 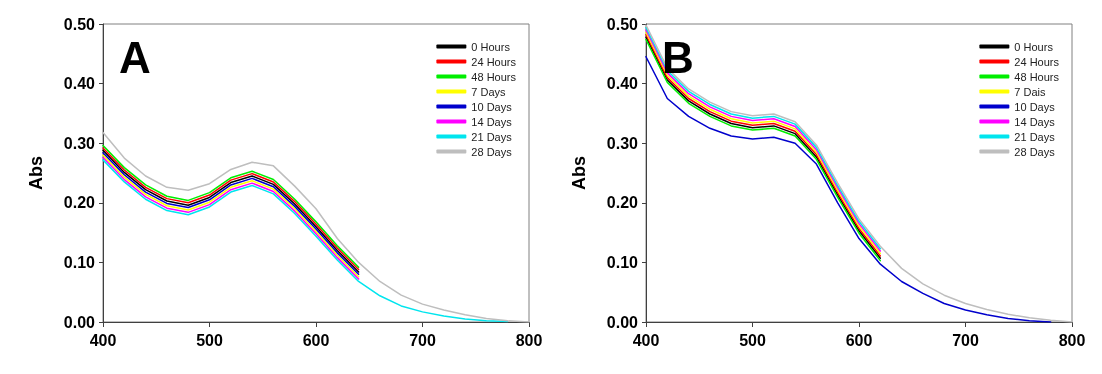 What do you see at coordinates (678, 57) in the screenshot?
I see `chart-title: B` at bounding box center [678, 57].